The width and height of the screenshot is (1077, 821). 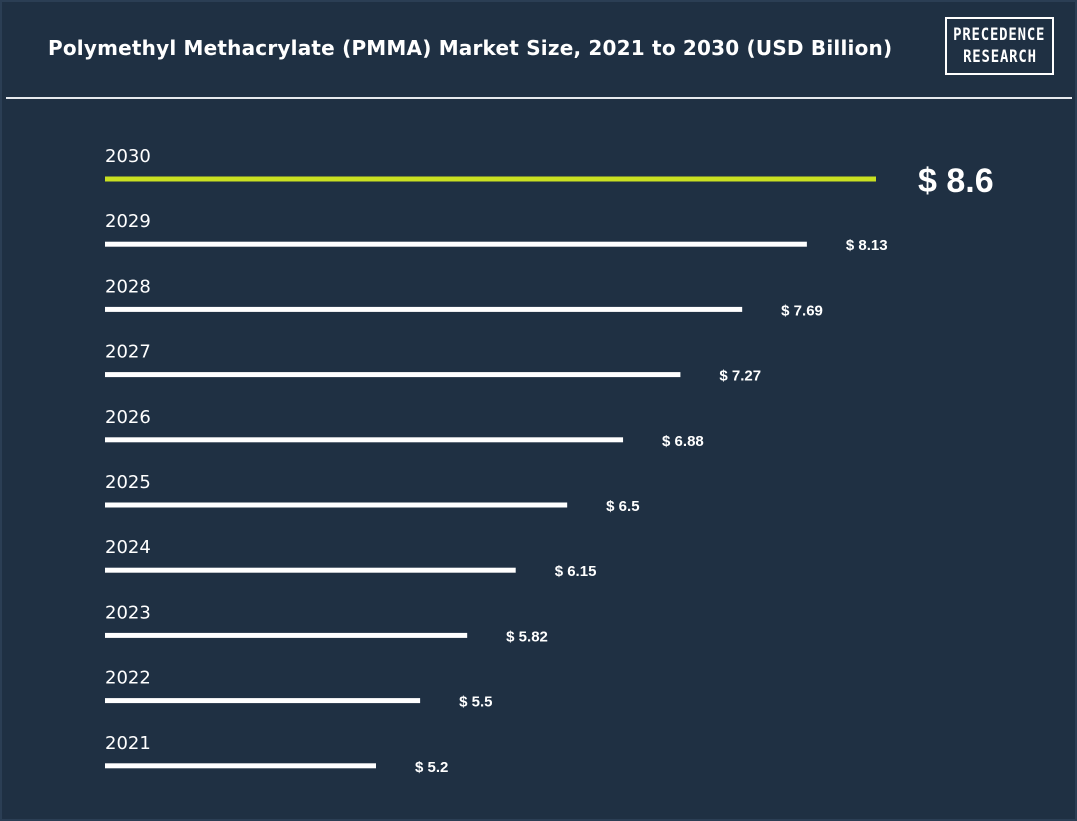 What do you see at coordinates (490, 179) in the screenshot?
I see `bar-2030` at bounding box center [490, 179].